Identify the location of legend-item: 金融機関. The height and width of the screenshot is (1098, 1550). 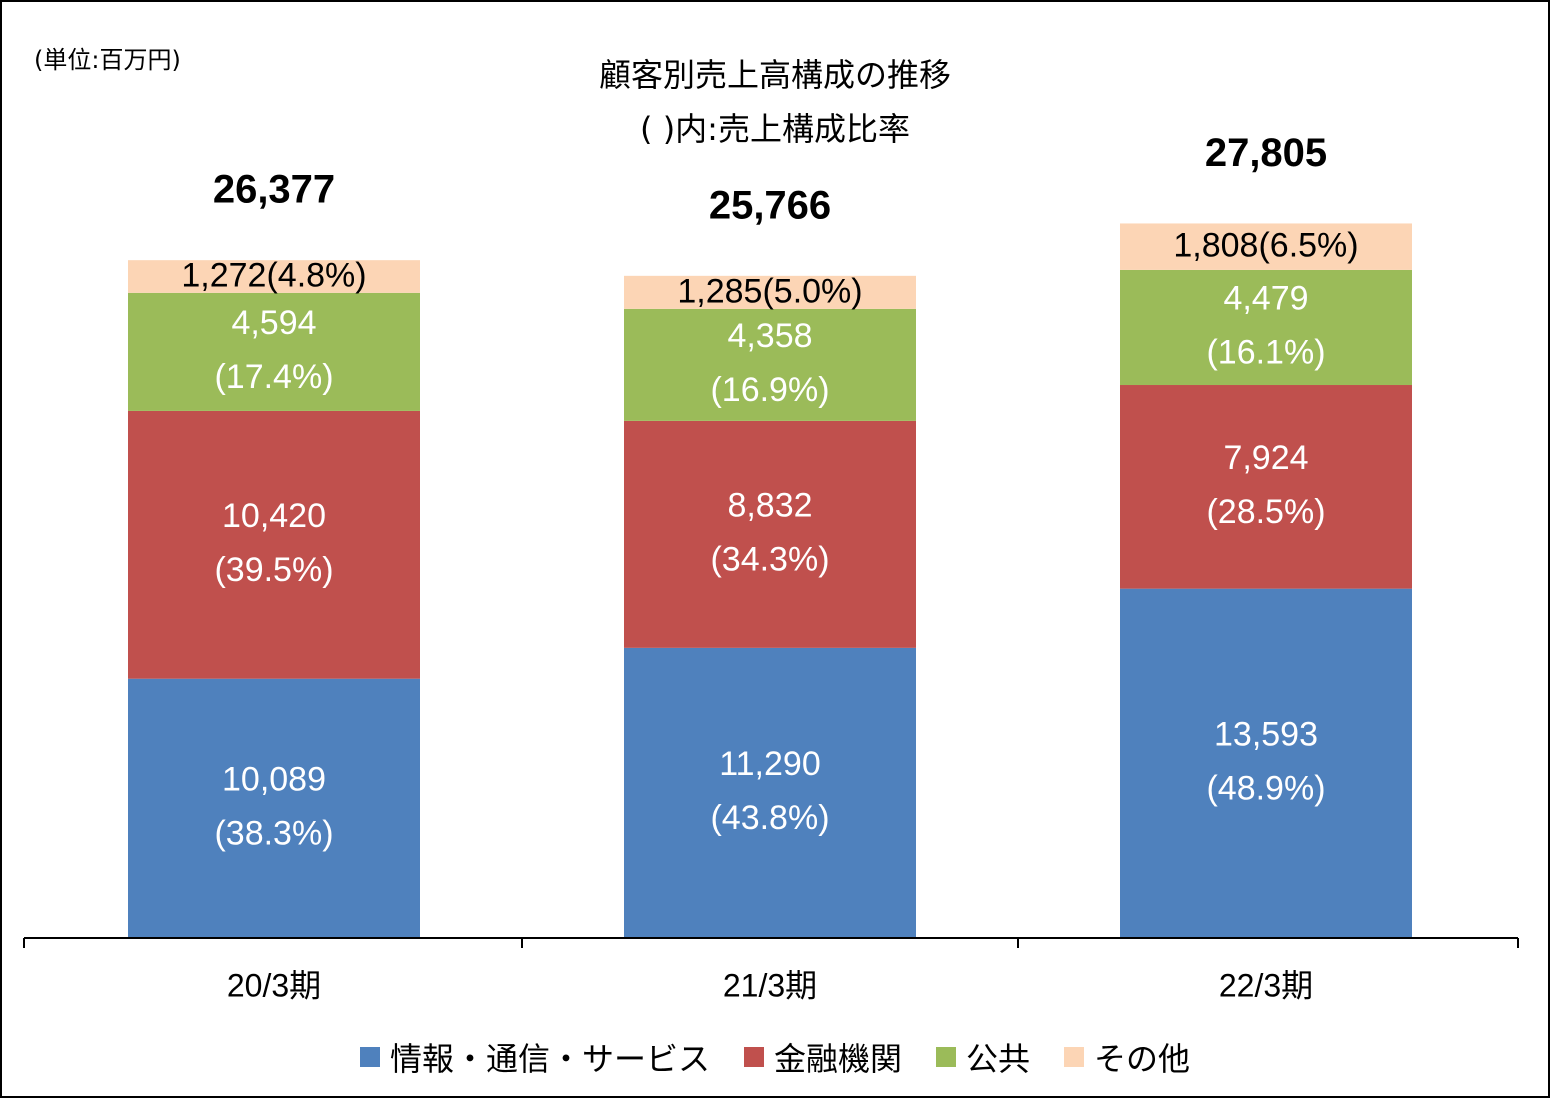
(822, 1057).